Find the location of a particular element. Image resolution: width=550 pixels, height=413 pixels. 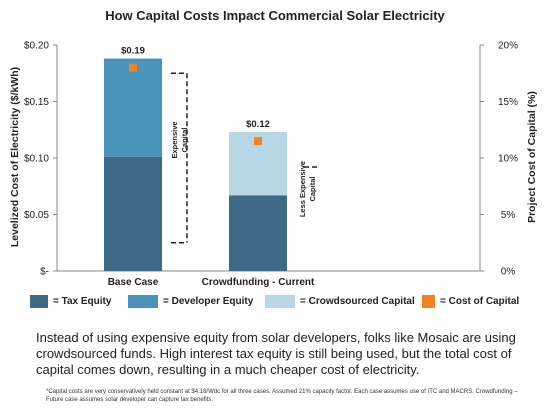

y-tick-label: $0.15 is located at coordinates (36, 102).